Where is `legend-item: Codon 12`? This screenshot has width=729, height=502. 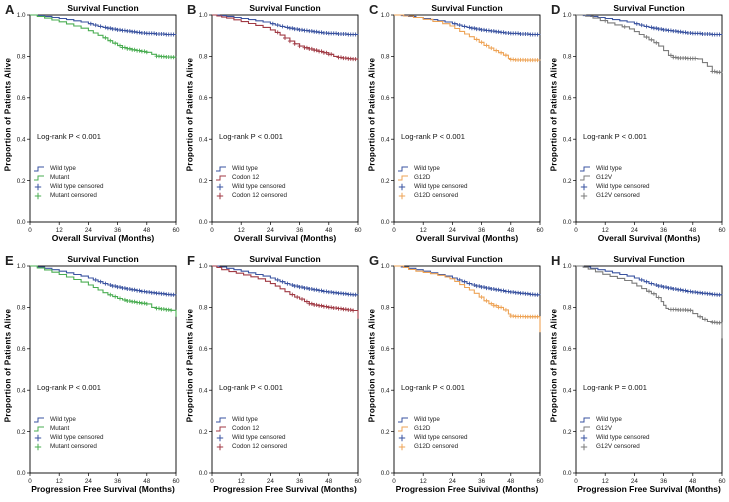 legend-item: Codon 12 is located at coordinates (251, 428).